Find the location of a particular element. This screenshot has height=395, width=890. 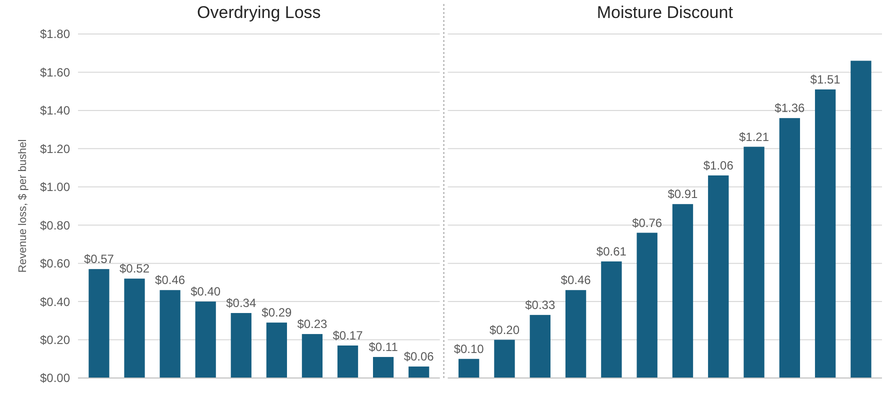

data-label: $0.06 is located at coordinates (419, 357).